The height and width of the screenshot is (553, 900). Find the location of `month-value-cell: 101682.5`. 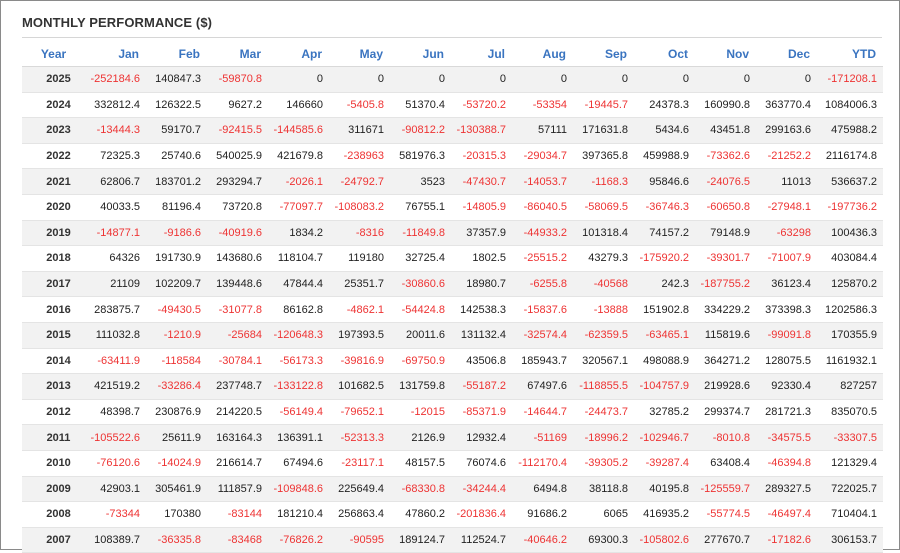

month-value-cell: 101682.5 is located at coordinates (359, 386).